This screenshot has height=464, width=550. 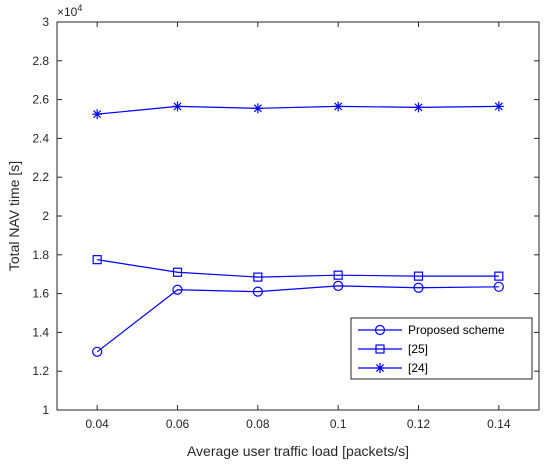 I want to click on x-tick-label: 0.04, so click(x=97, y=424).